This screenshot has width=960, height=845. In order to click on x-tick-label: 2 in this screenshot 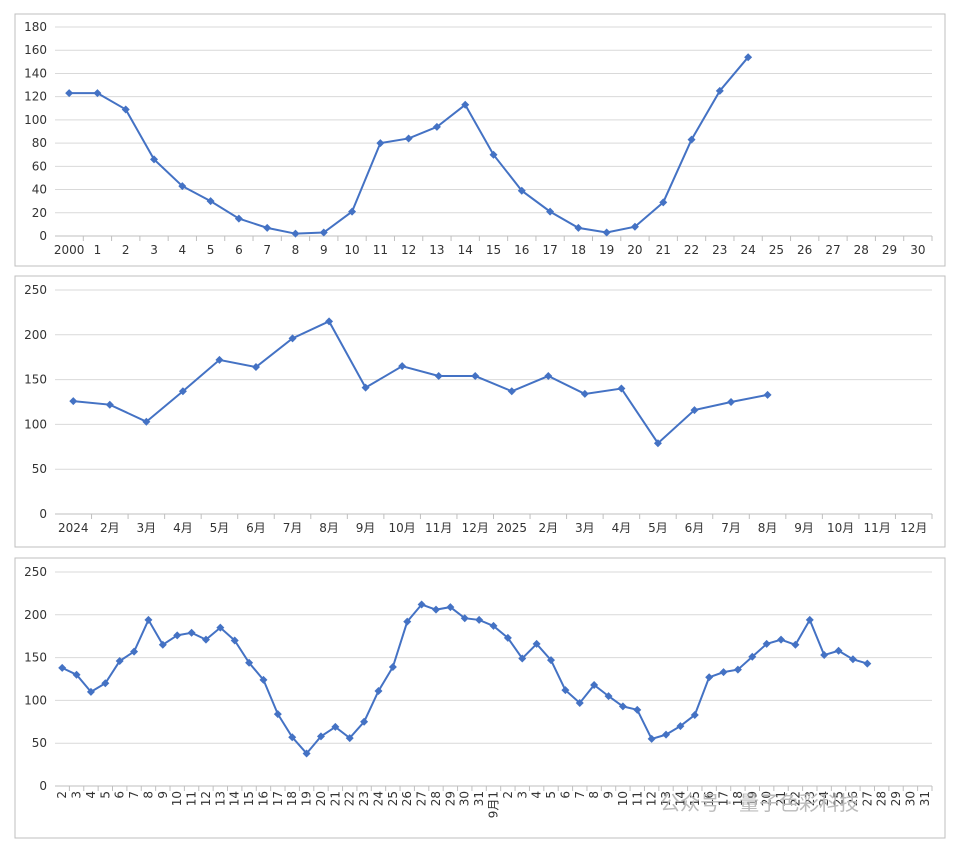, I will do `click(62, 795)`.